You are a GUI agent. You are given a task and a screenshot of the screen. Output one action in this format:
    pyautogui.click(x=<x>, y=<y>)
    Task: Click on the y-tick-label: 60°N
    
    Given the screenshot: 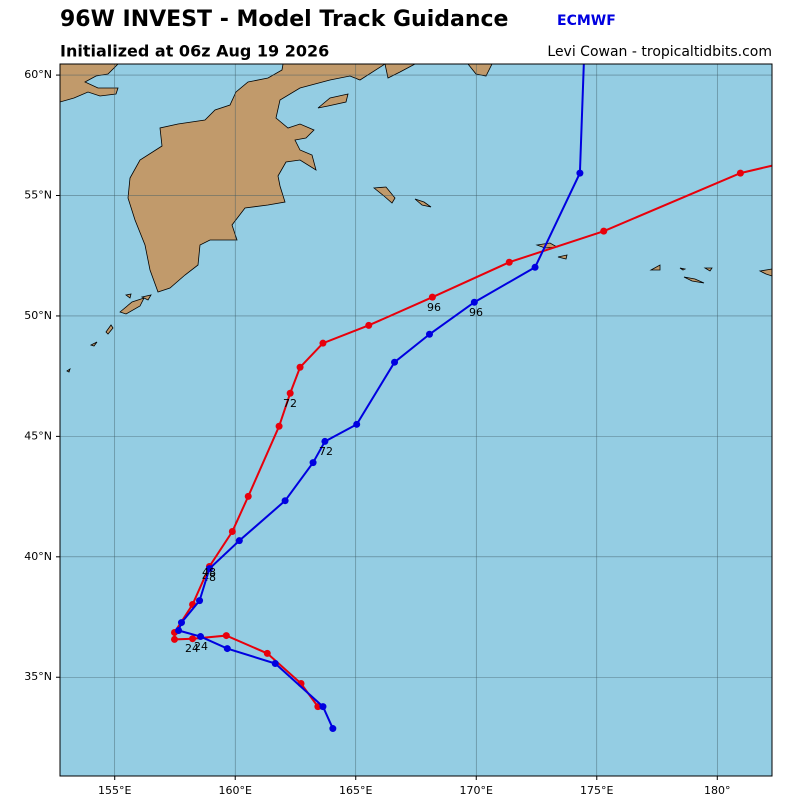 What is the action you would take?
    pyautogui.click(x=38, y=74)
    